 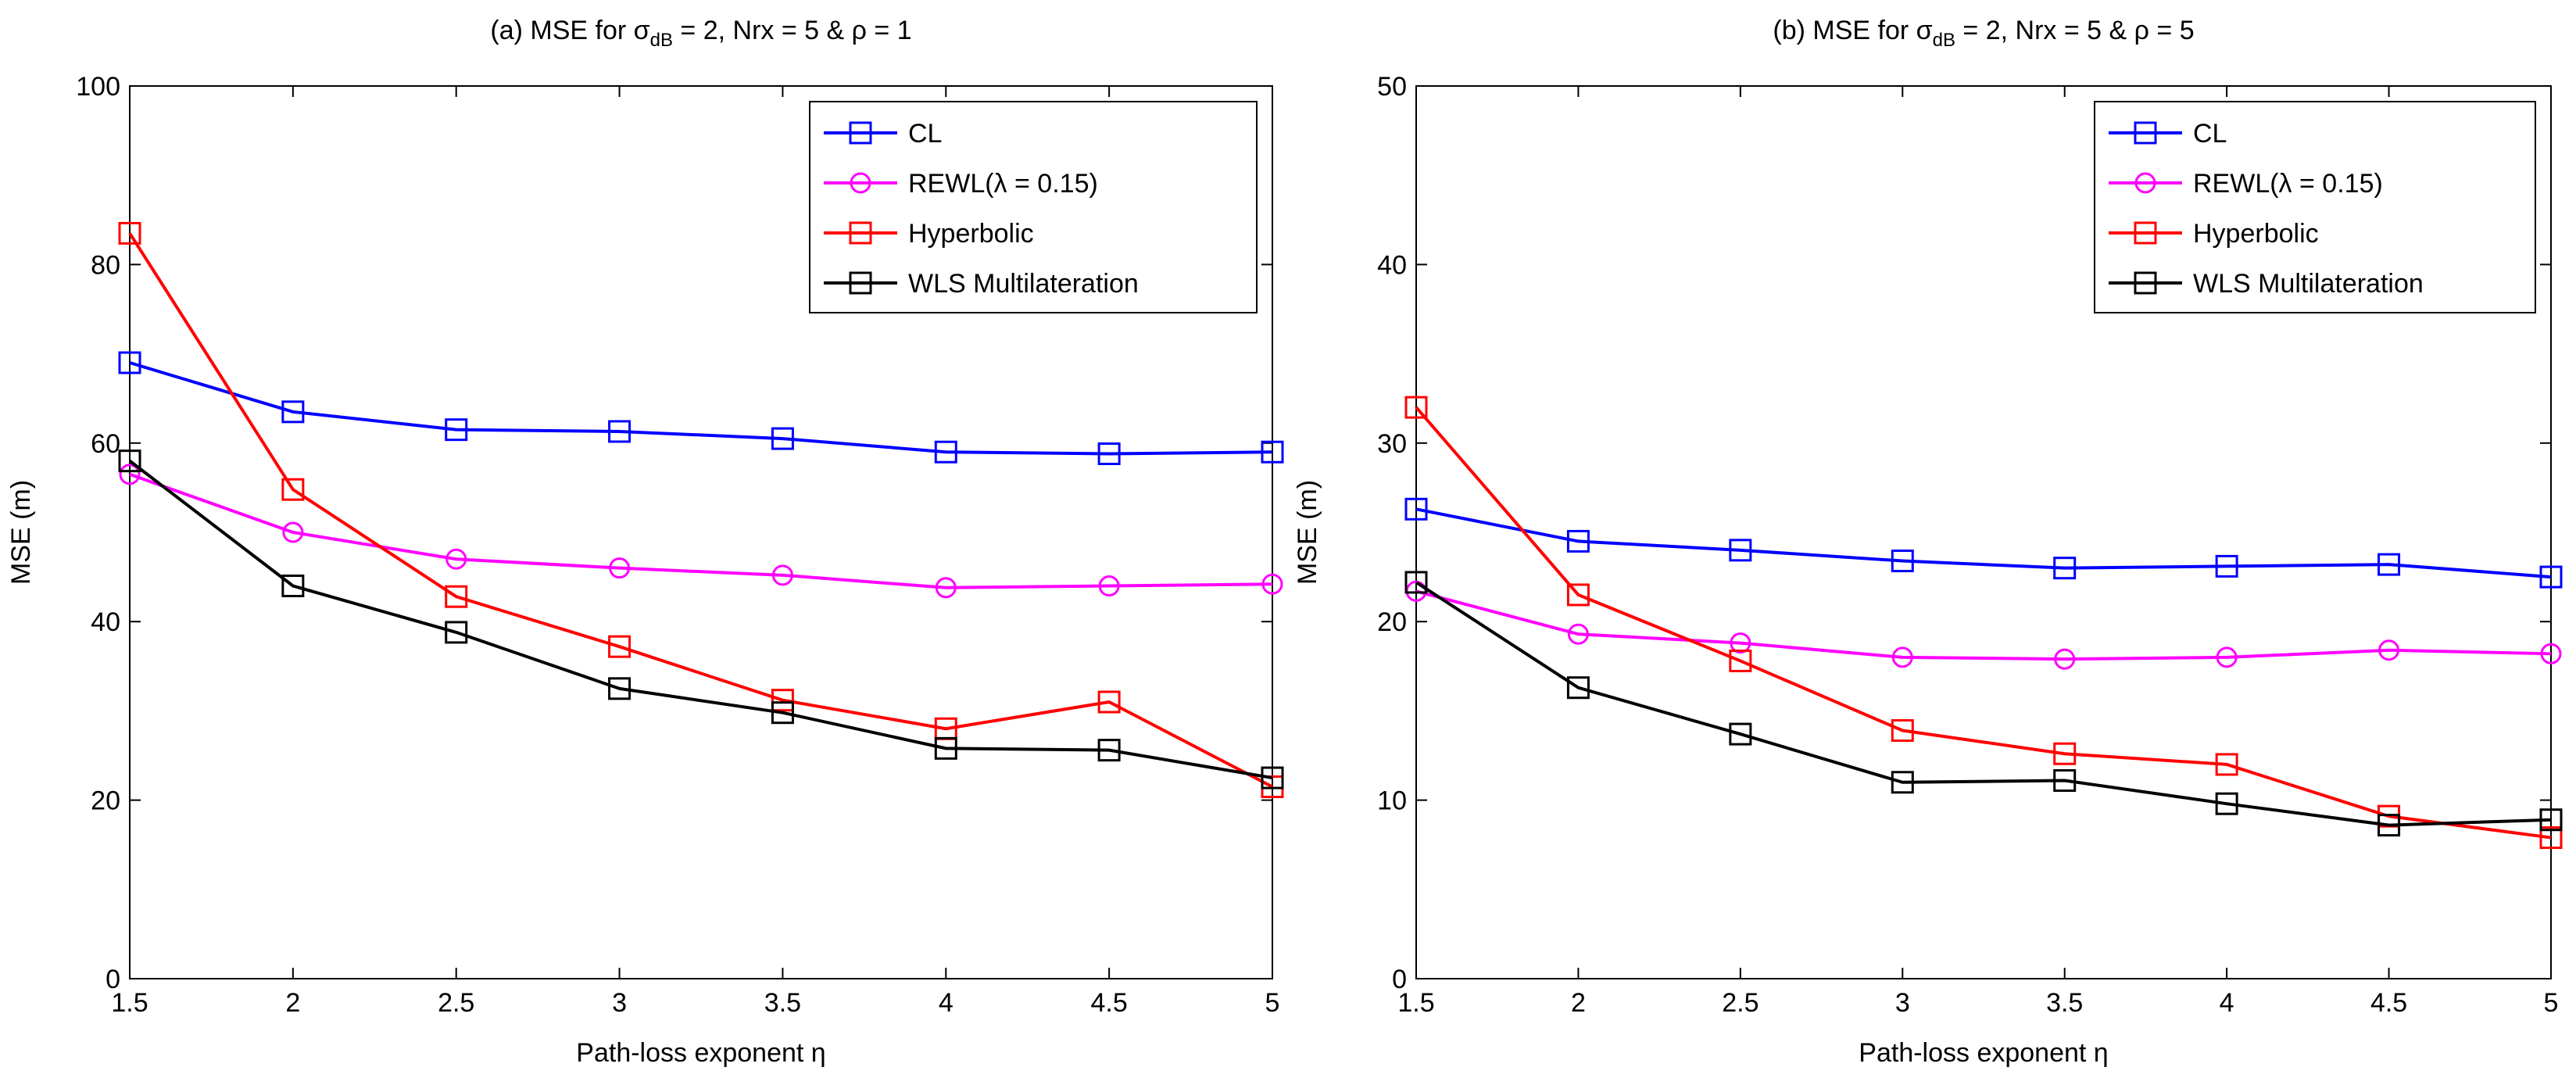 What do you see at coordinates (1852, 31) in the screenshot?
I see `chart-title-prefix: (b) MSE for σ` at bounding box center [1852, 31].